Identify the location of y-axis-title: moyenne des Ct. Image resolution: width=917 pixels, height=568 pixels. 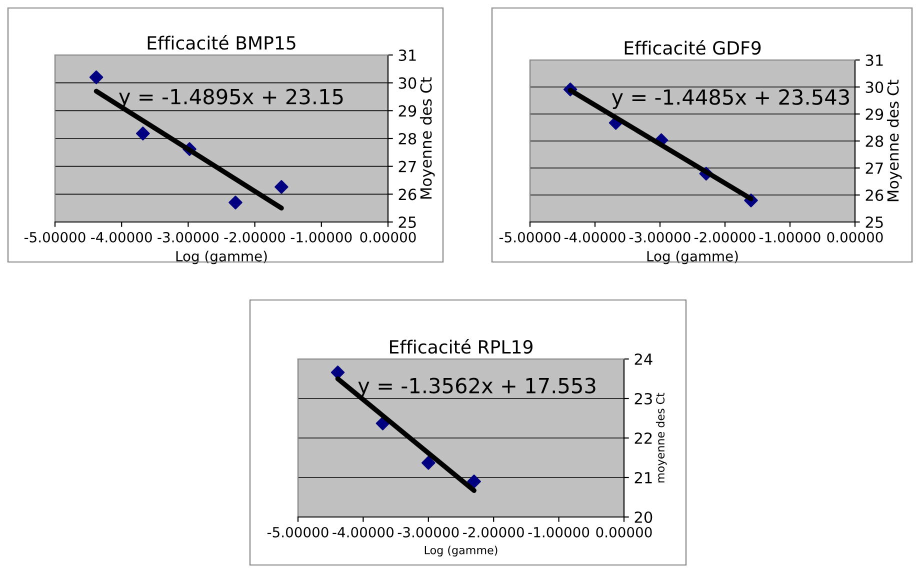
(661, 437).